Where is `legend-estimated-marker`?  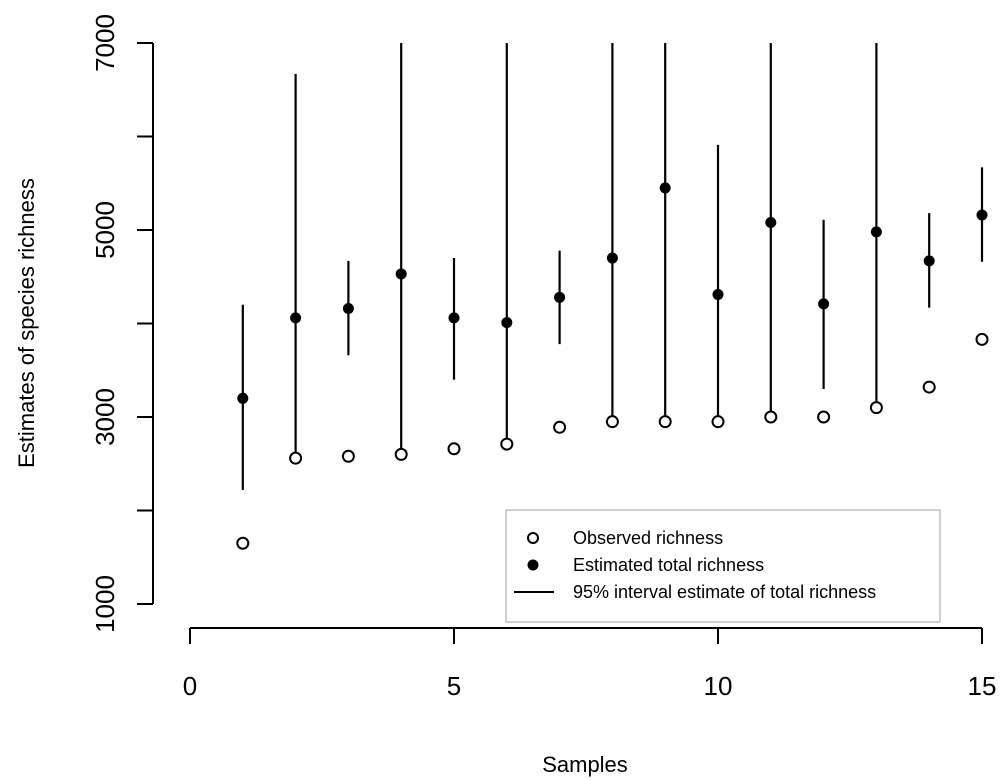 legend-estimated-marker is located at coordinates (533, 565).